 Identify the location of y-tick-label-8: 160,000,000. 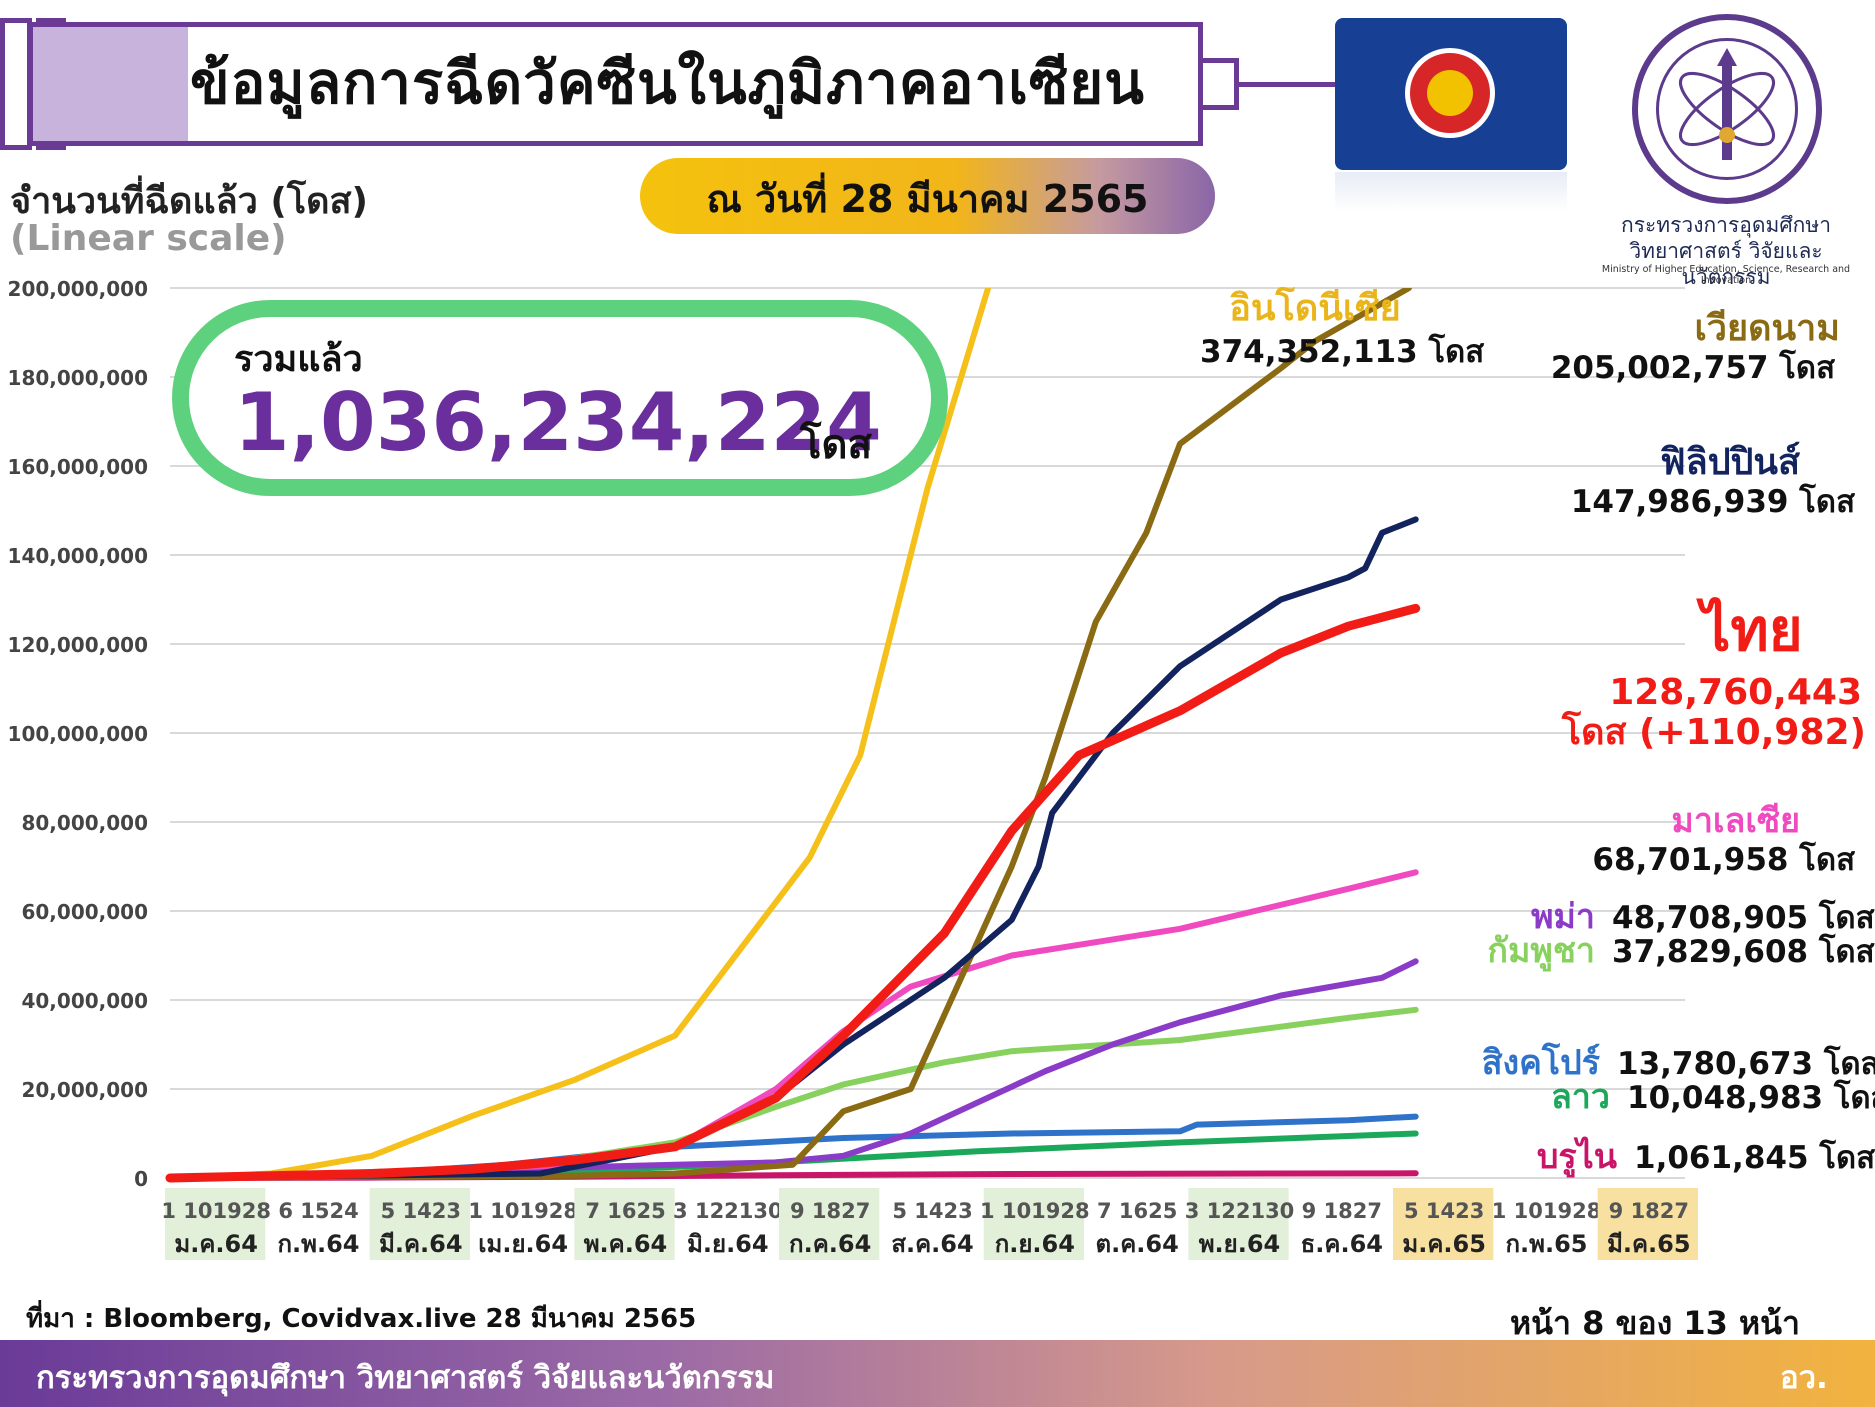
(78, 467).